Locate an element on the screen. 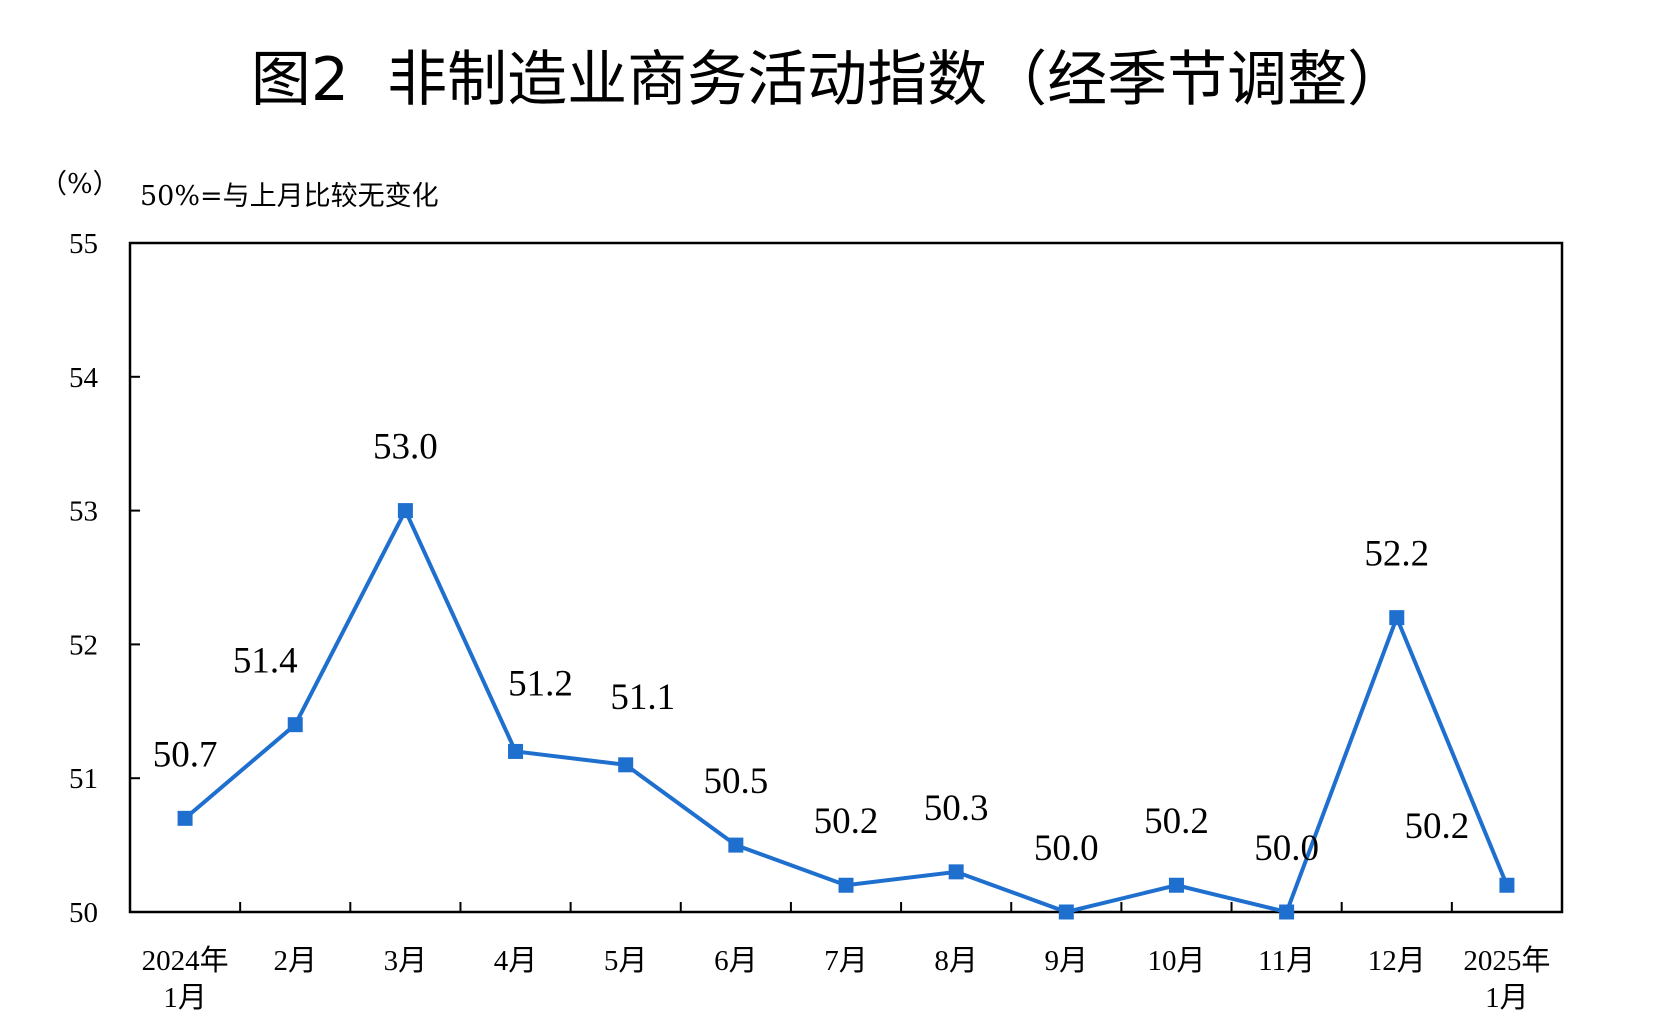 The width and height of the screenshot is (1659, 1029). x-tick-label: 5月 is located at coordinates (626, 961).